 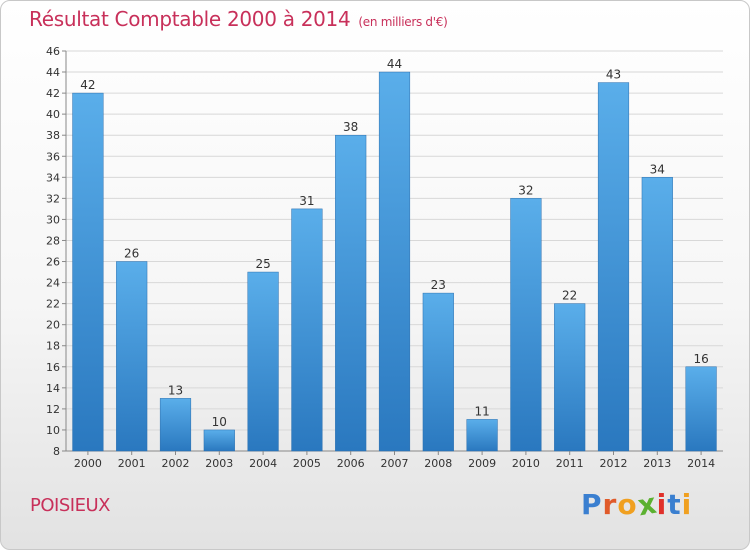 What do you see at coordinates (525, 190) in the screenshot?
I see `value-label-2010: 32` at bounding box center [525, 190].